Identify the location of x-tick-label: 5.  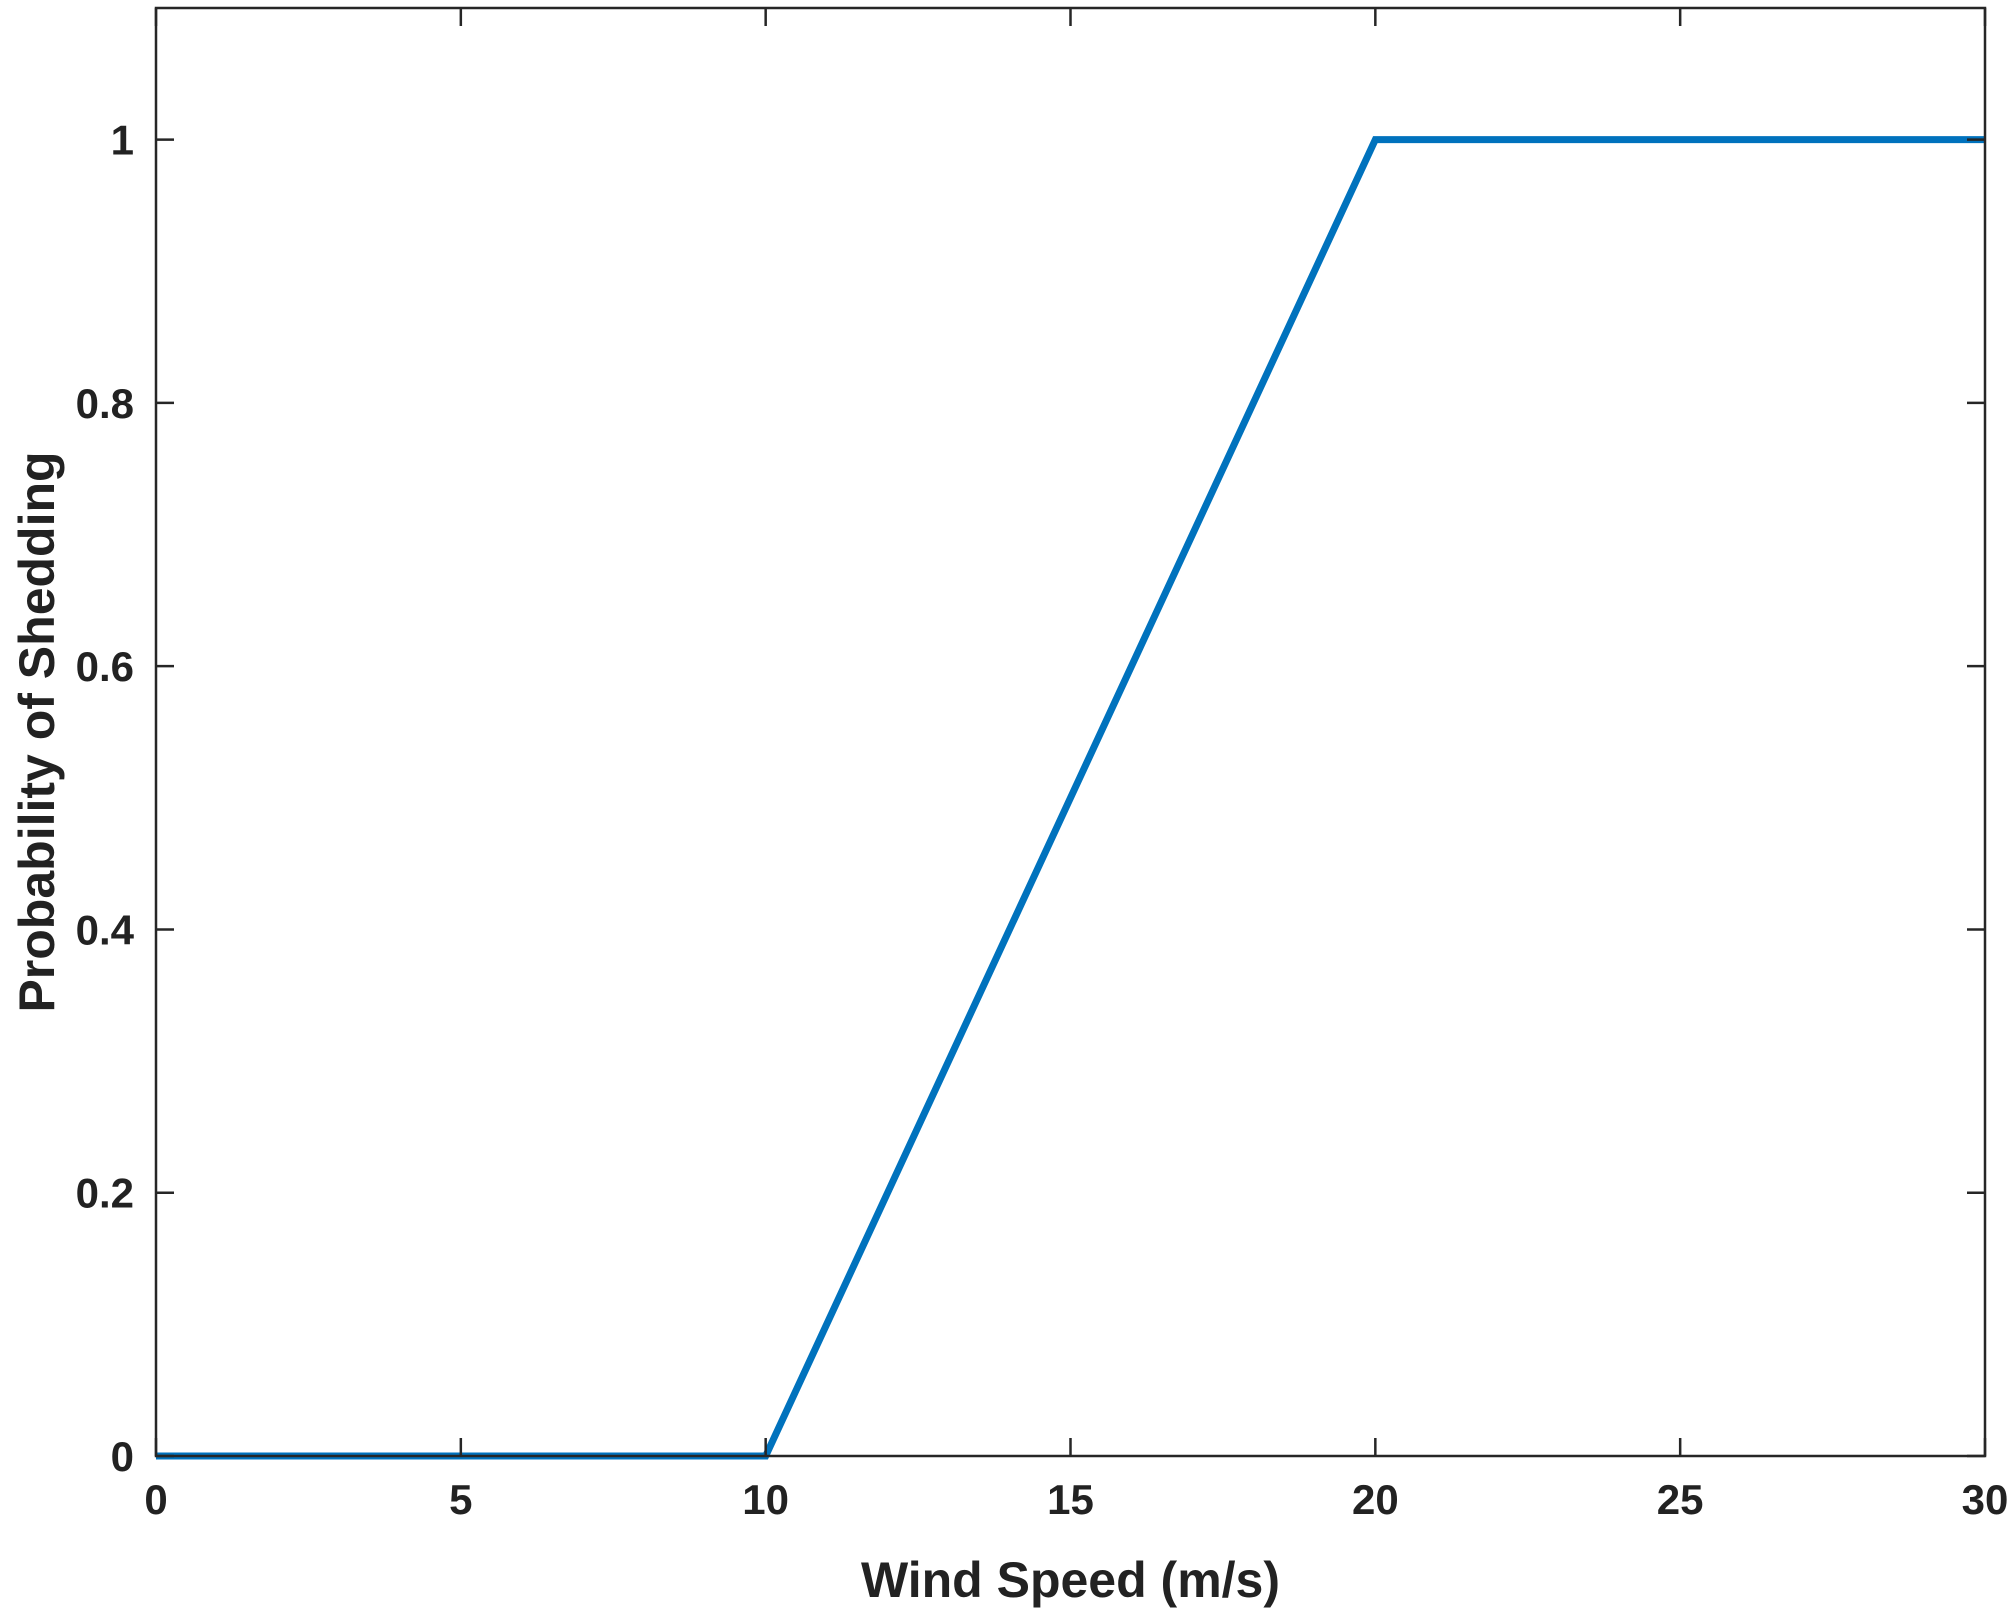
(460, 1499).